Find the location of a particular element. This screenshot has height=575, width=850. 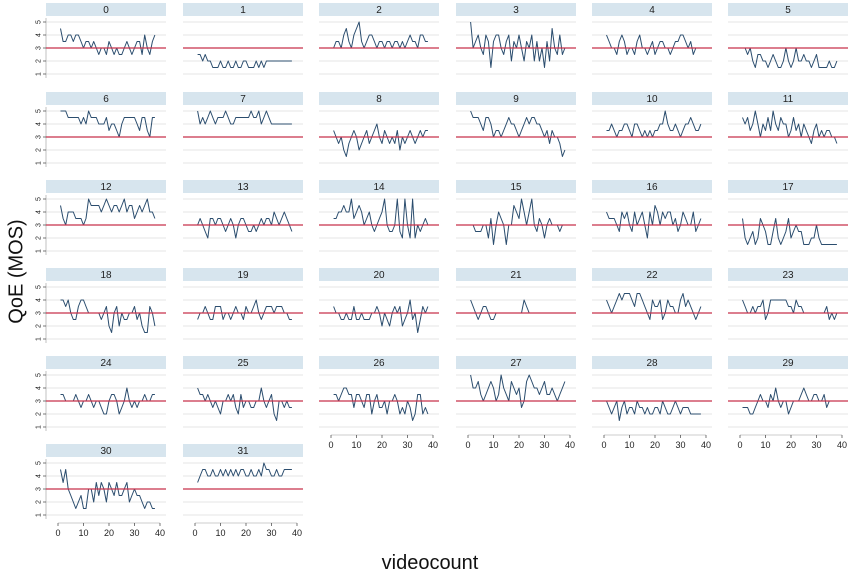

panel-19: 19 is located at coordinates (243, 304).